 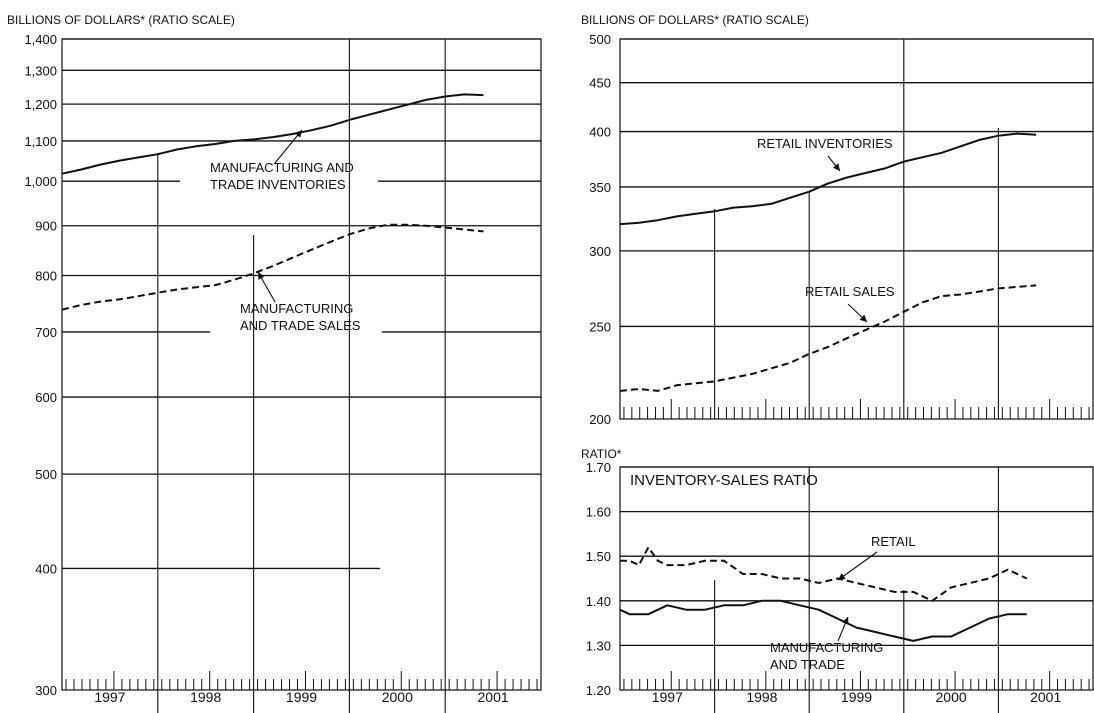 I want to click on y-tick-label-right-top-2: 300, so click(x=600, y=251).